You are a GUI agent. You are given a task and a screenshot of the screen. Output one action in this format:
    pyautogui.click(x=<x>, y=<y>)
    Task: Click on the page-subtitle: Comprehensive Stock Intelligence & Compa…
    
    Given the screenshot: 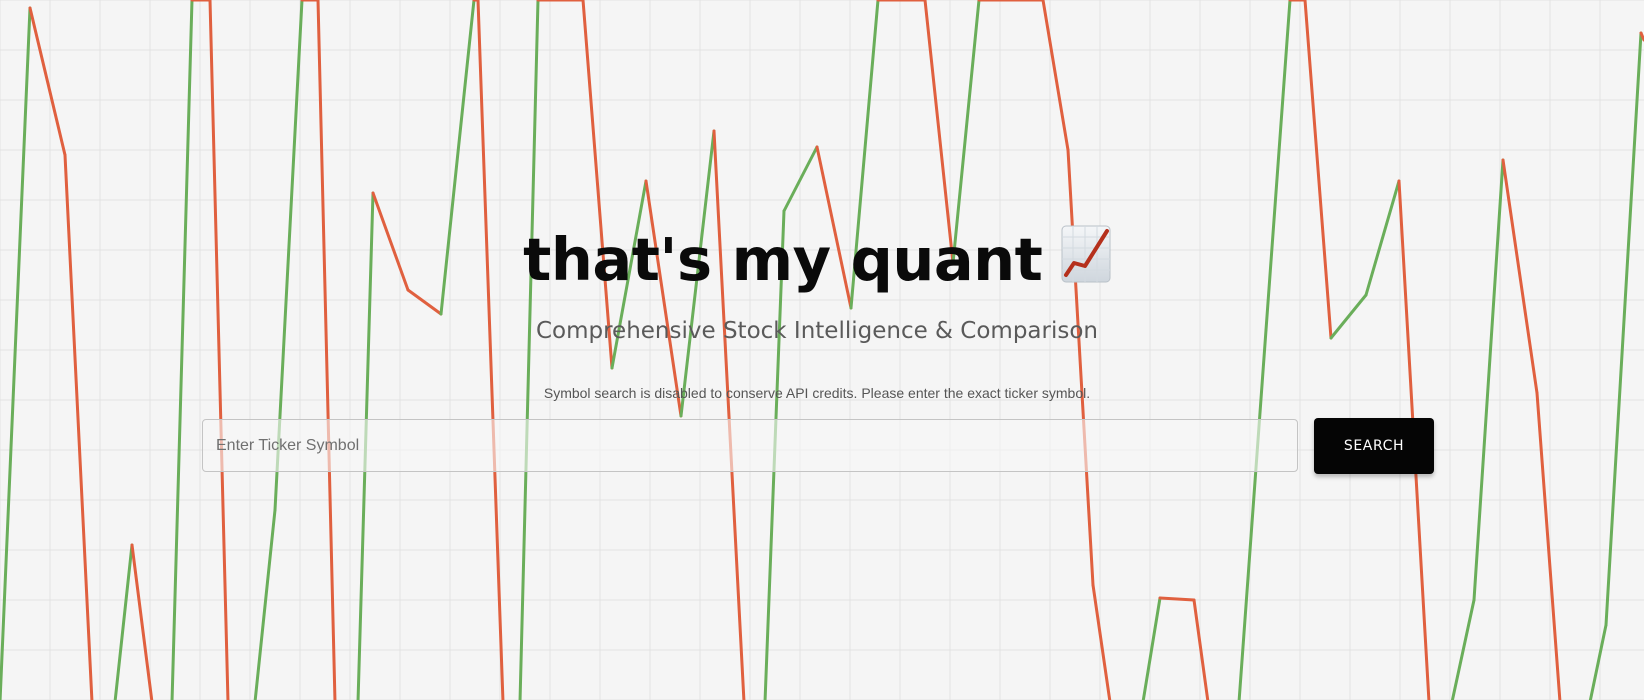 What is the action you would take?
    pyautogui.click(x=817, y=331)
    